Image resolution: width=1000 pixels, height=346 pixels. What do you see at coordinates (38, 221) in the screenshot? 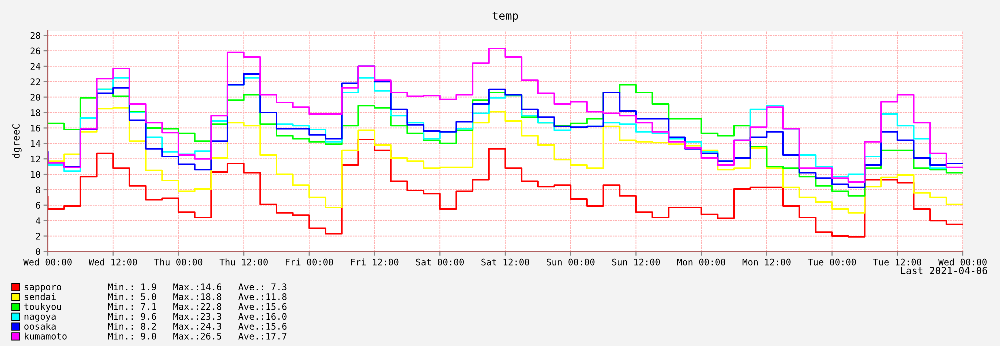
I see `y-tick-label: 4` at bounding box center [38, 221].